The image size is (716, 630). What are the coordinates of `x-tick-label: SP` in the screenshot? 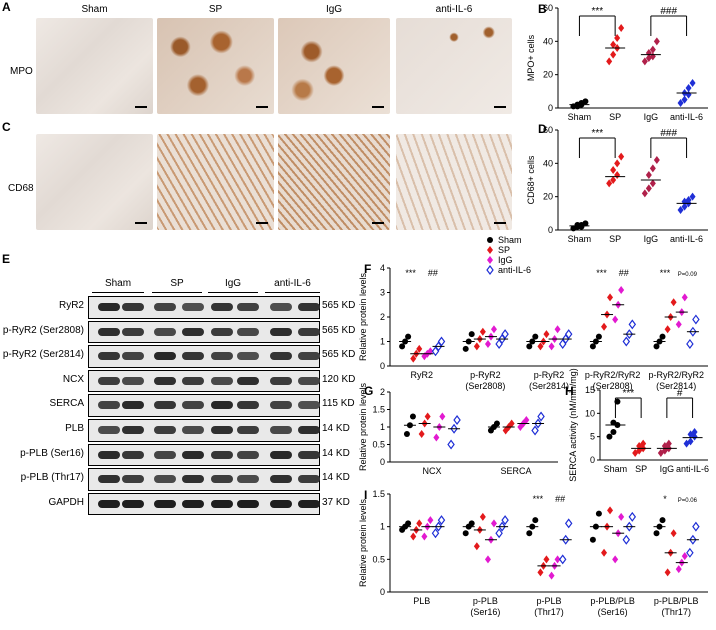 It's located at (615, 239).